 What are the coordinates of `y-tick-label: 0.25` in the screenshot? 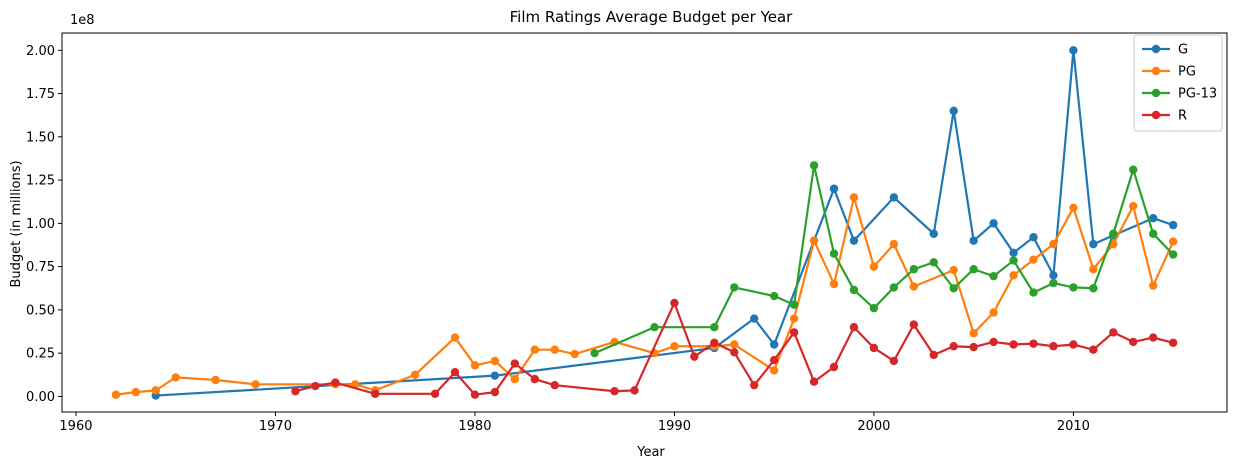 It's located at (40, 354).